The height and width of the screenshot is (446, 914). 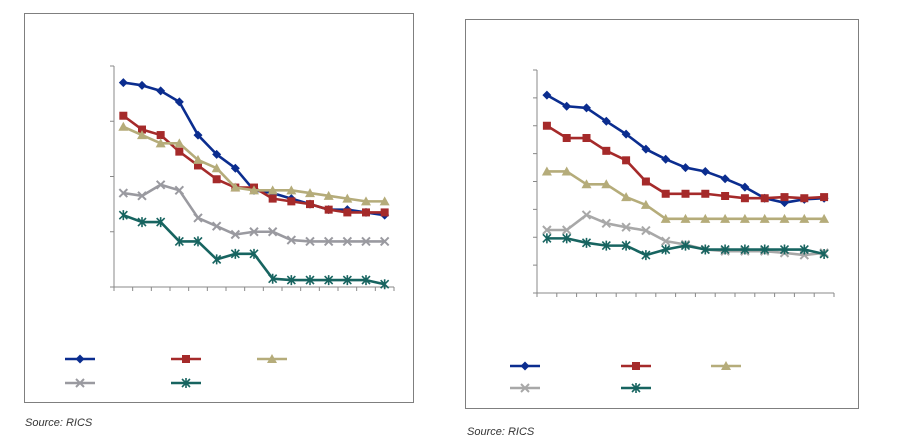 What do you see at coordinates (685, 162) in the screenshot?
I see `series-limassol` at bounding box center [685, 162].